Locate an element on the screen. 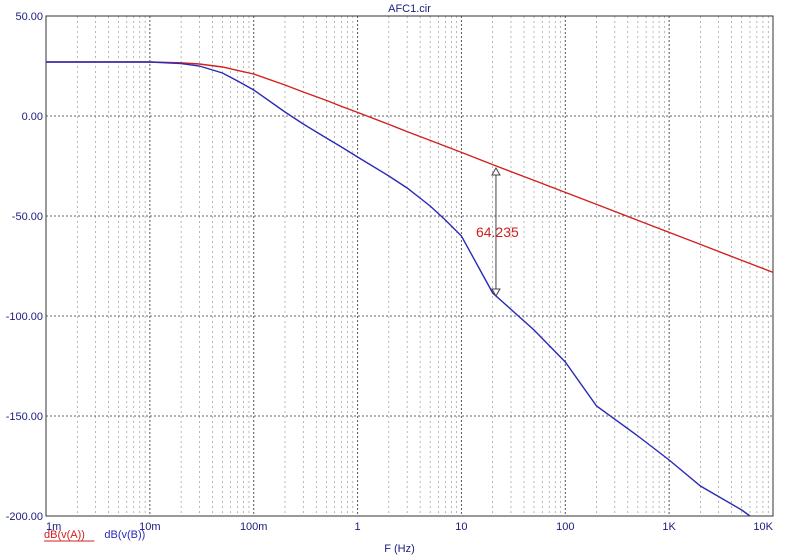 This screenshot has height=560, width=799. measure-arrow-bottom is located at coordinates (496, 293).